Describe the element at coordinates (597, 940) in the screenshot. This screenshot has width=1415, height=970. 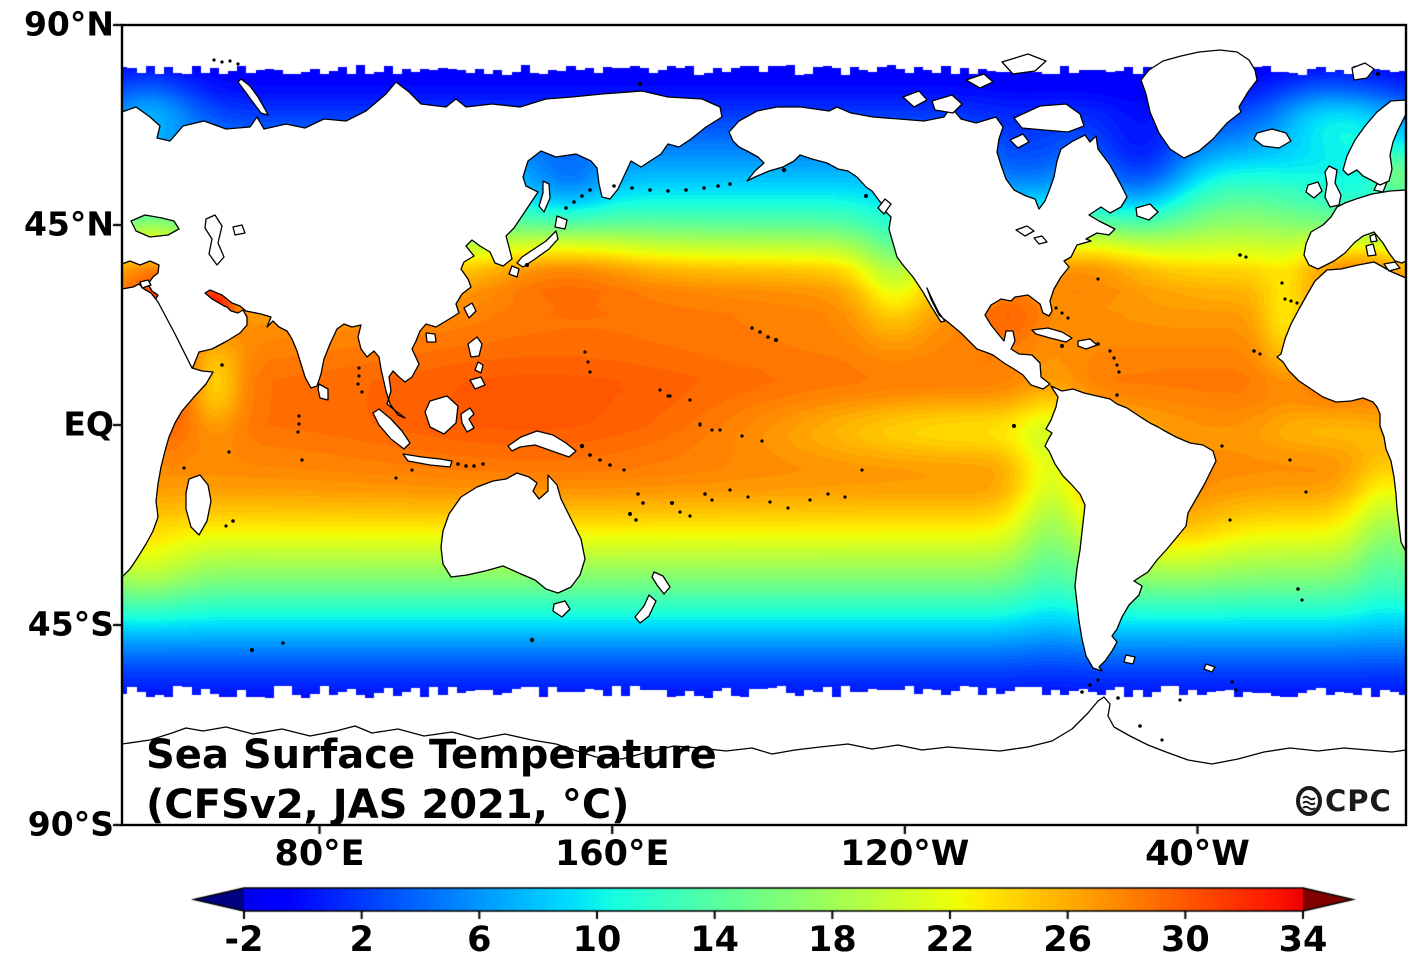
I see `colorbar-tick-label: 10` at that location.